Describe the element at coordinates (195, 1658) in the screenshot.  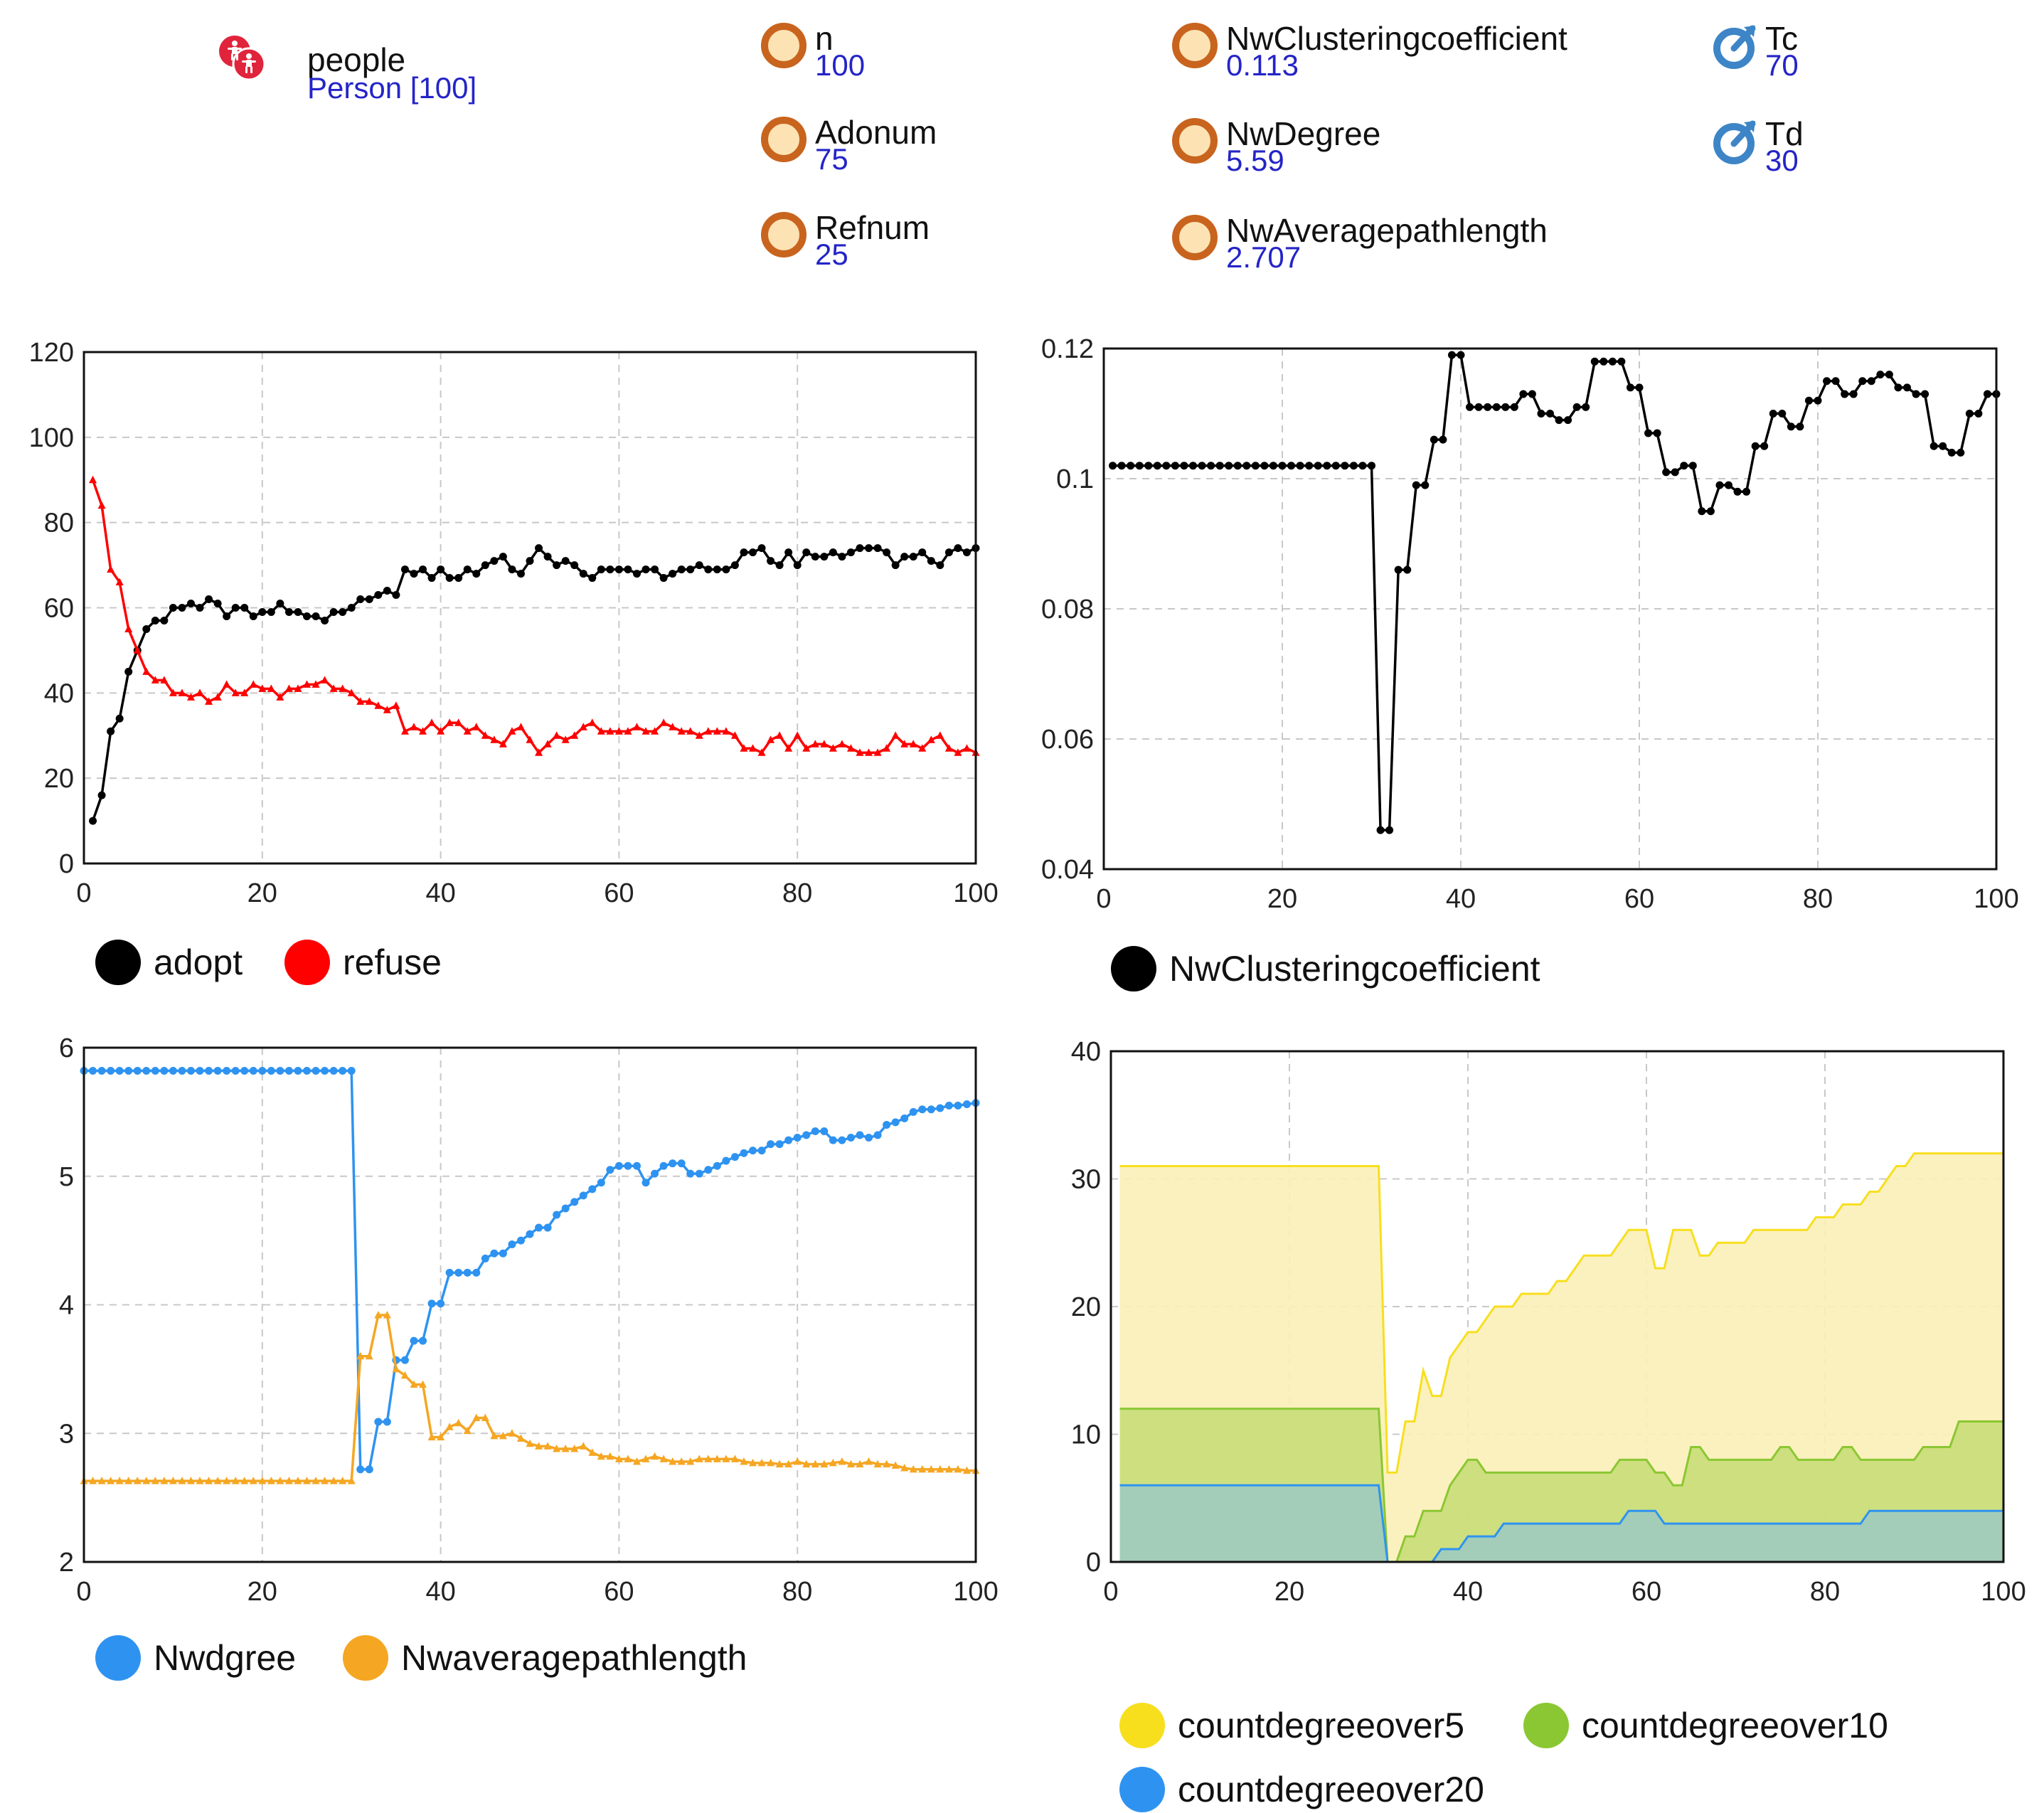
I see `legend-item-Nwdgree: Nwdgree` at that location.